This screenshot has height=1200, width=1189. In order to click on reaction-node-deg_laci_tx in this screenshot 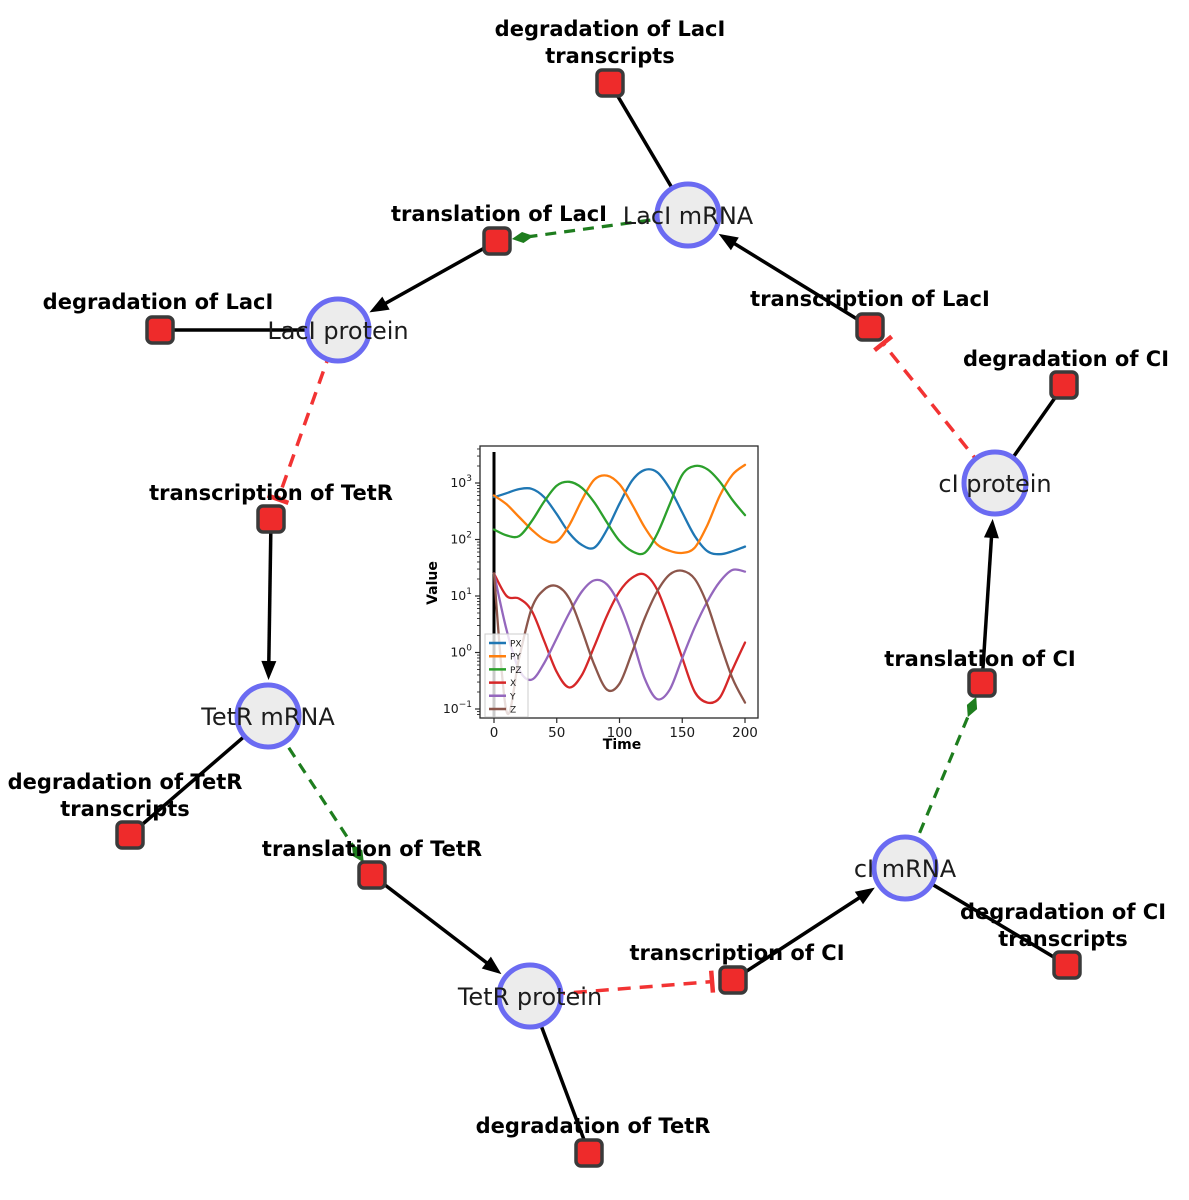, I will do `click(610, 83)`.